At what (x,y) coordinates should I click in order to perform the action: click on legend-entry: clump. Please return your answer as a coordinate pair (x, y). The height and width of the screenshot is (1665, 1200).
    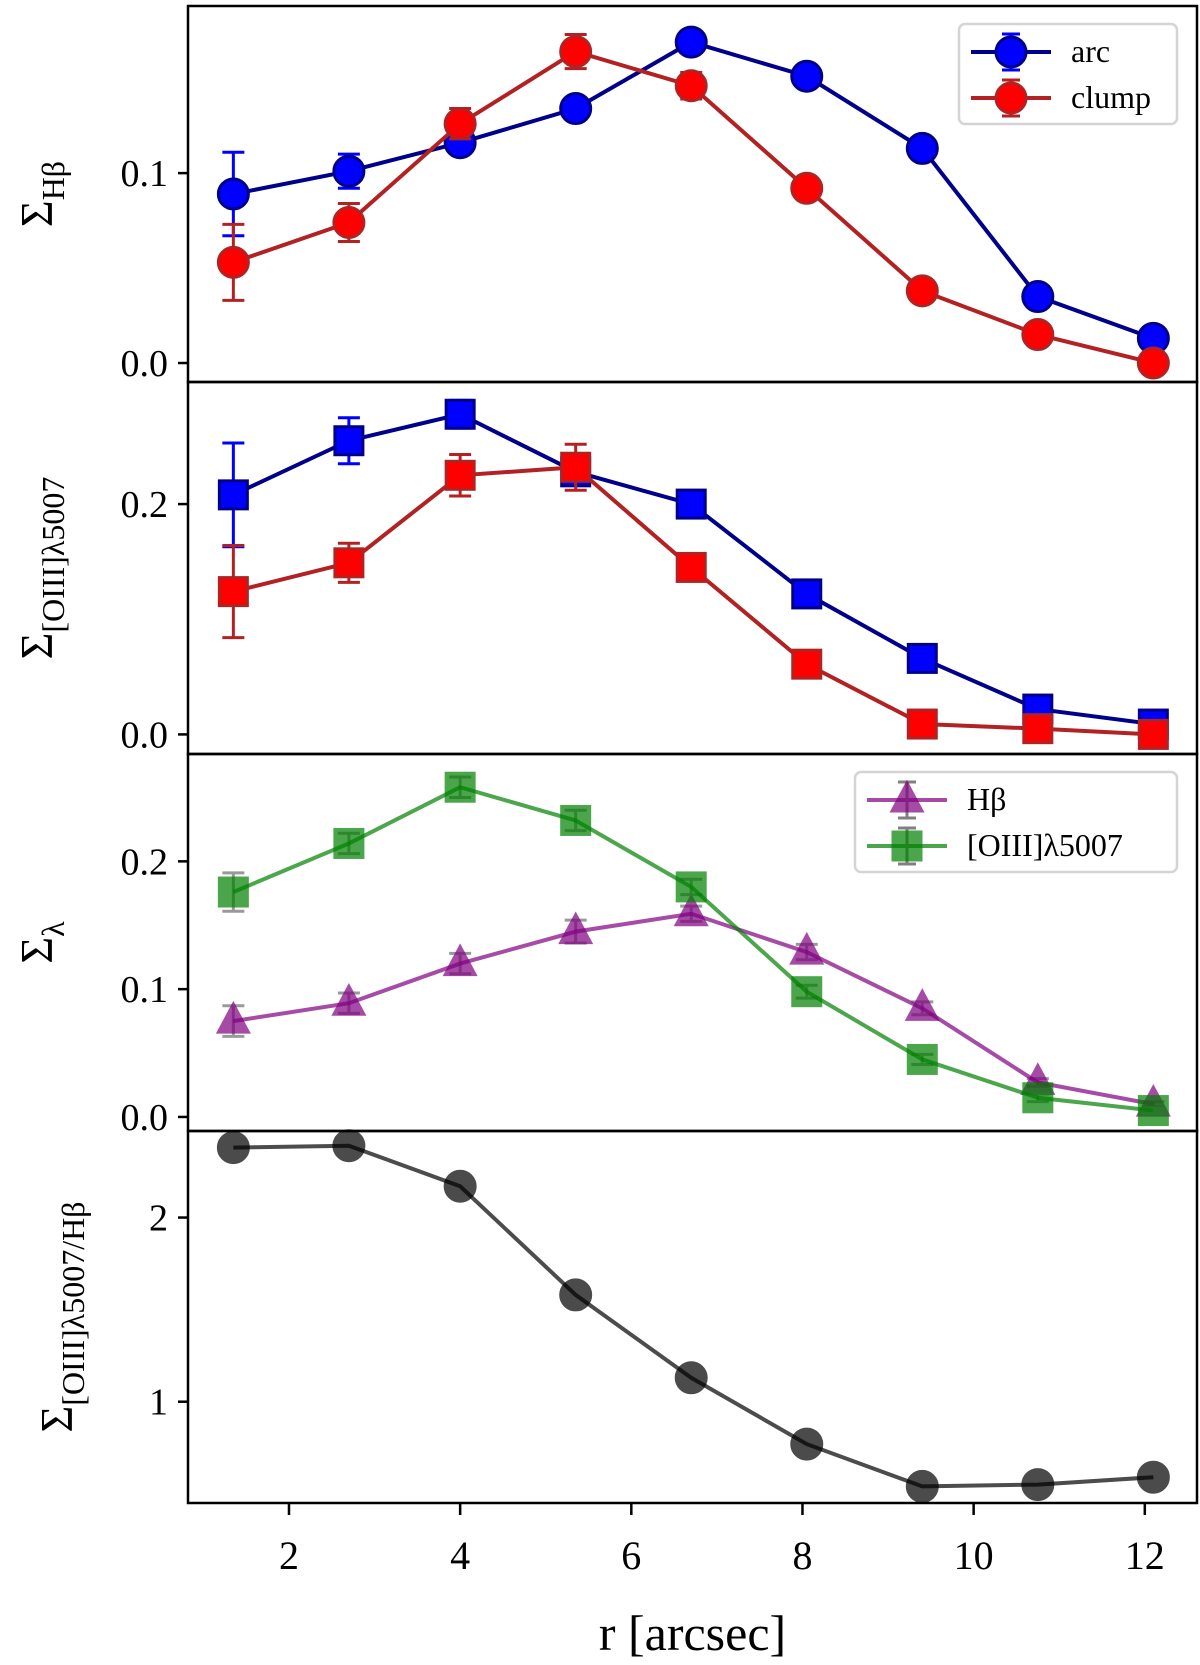
    Looking at the image, I should click on (1061, 98).